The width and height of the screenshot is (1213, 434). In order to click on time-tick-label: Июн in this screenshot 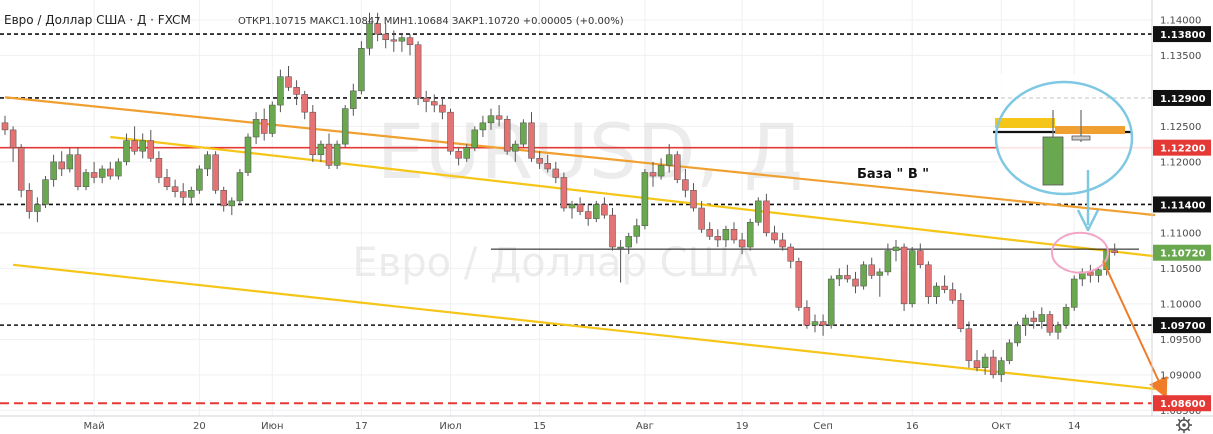, I will do `click(272, 426)`.